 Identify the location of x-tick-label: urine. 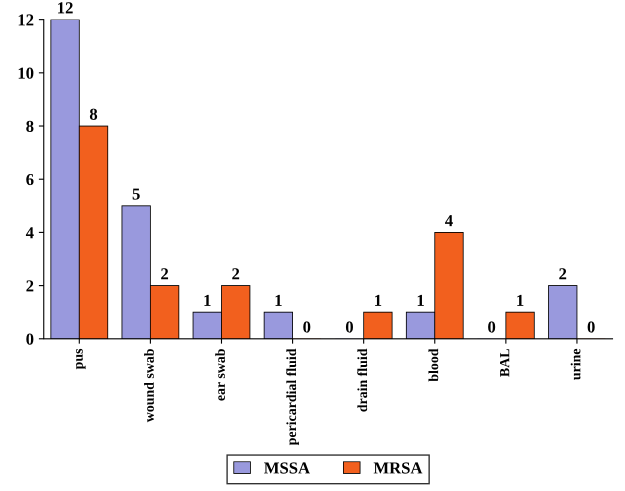
(575, 364).